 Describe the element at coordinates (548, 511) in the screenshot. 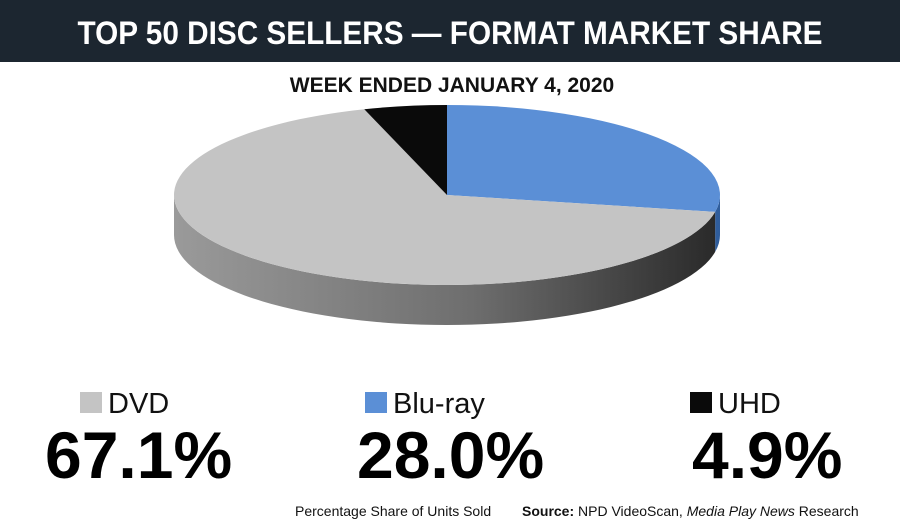

I see `source-label: Source:` at that location.